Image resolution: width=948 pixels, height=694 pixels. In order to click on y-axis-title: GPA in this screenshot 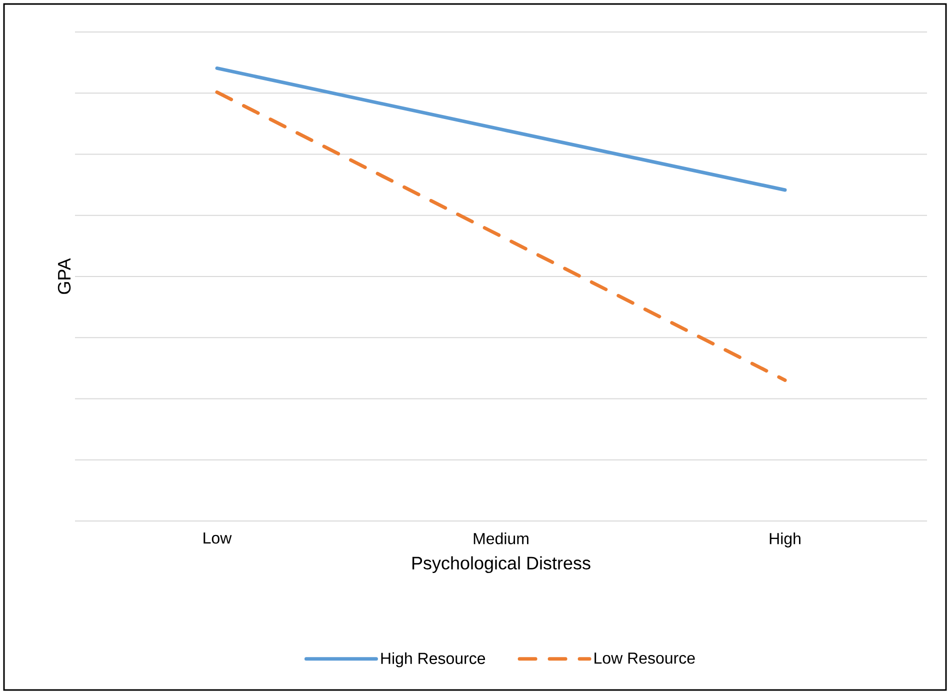, I will do `click(64, 276)`.